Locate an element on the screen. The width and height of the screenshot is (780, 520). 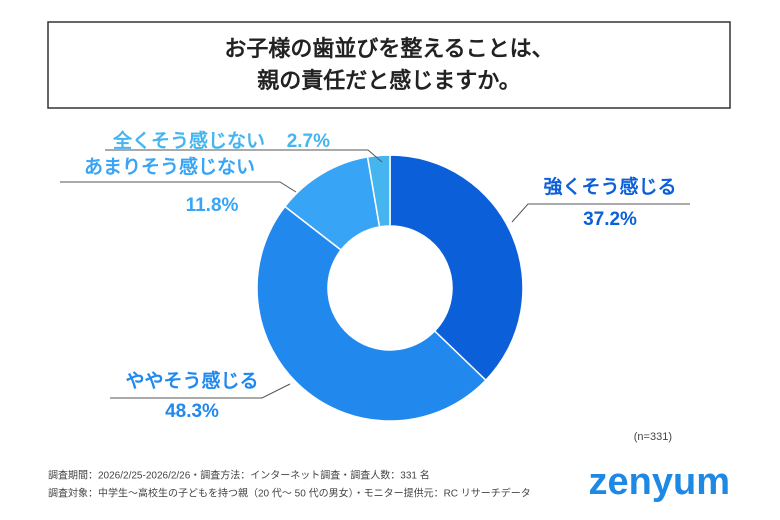
value-label: 37.2% is located at coordinates (610, 219).